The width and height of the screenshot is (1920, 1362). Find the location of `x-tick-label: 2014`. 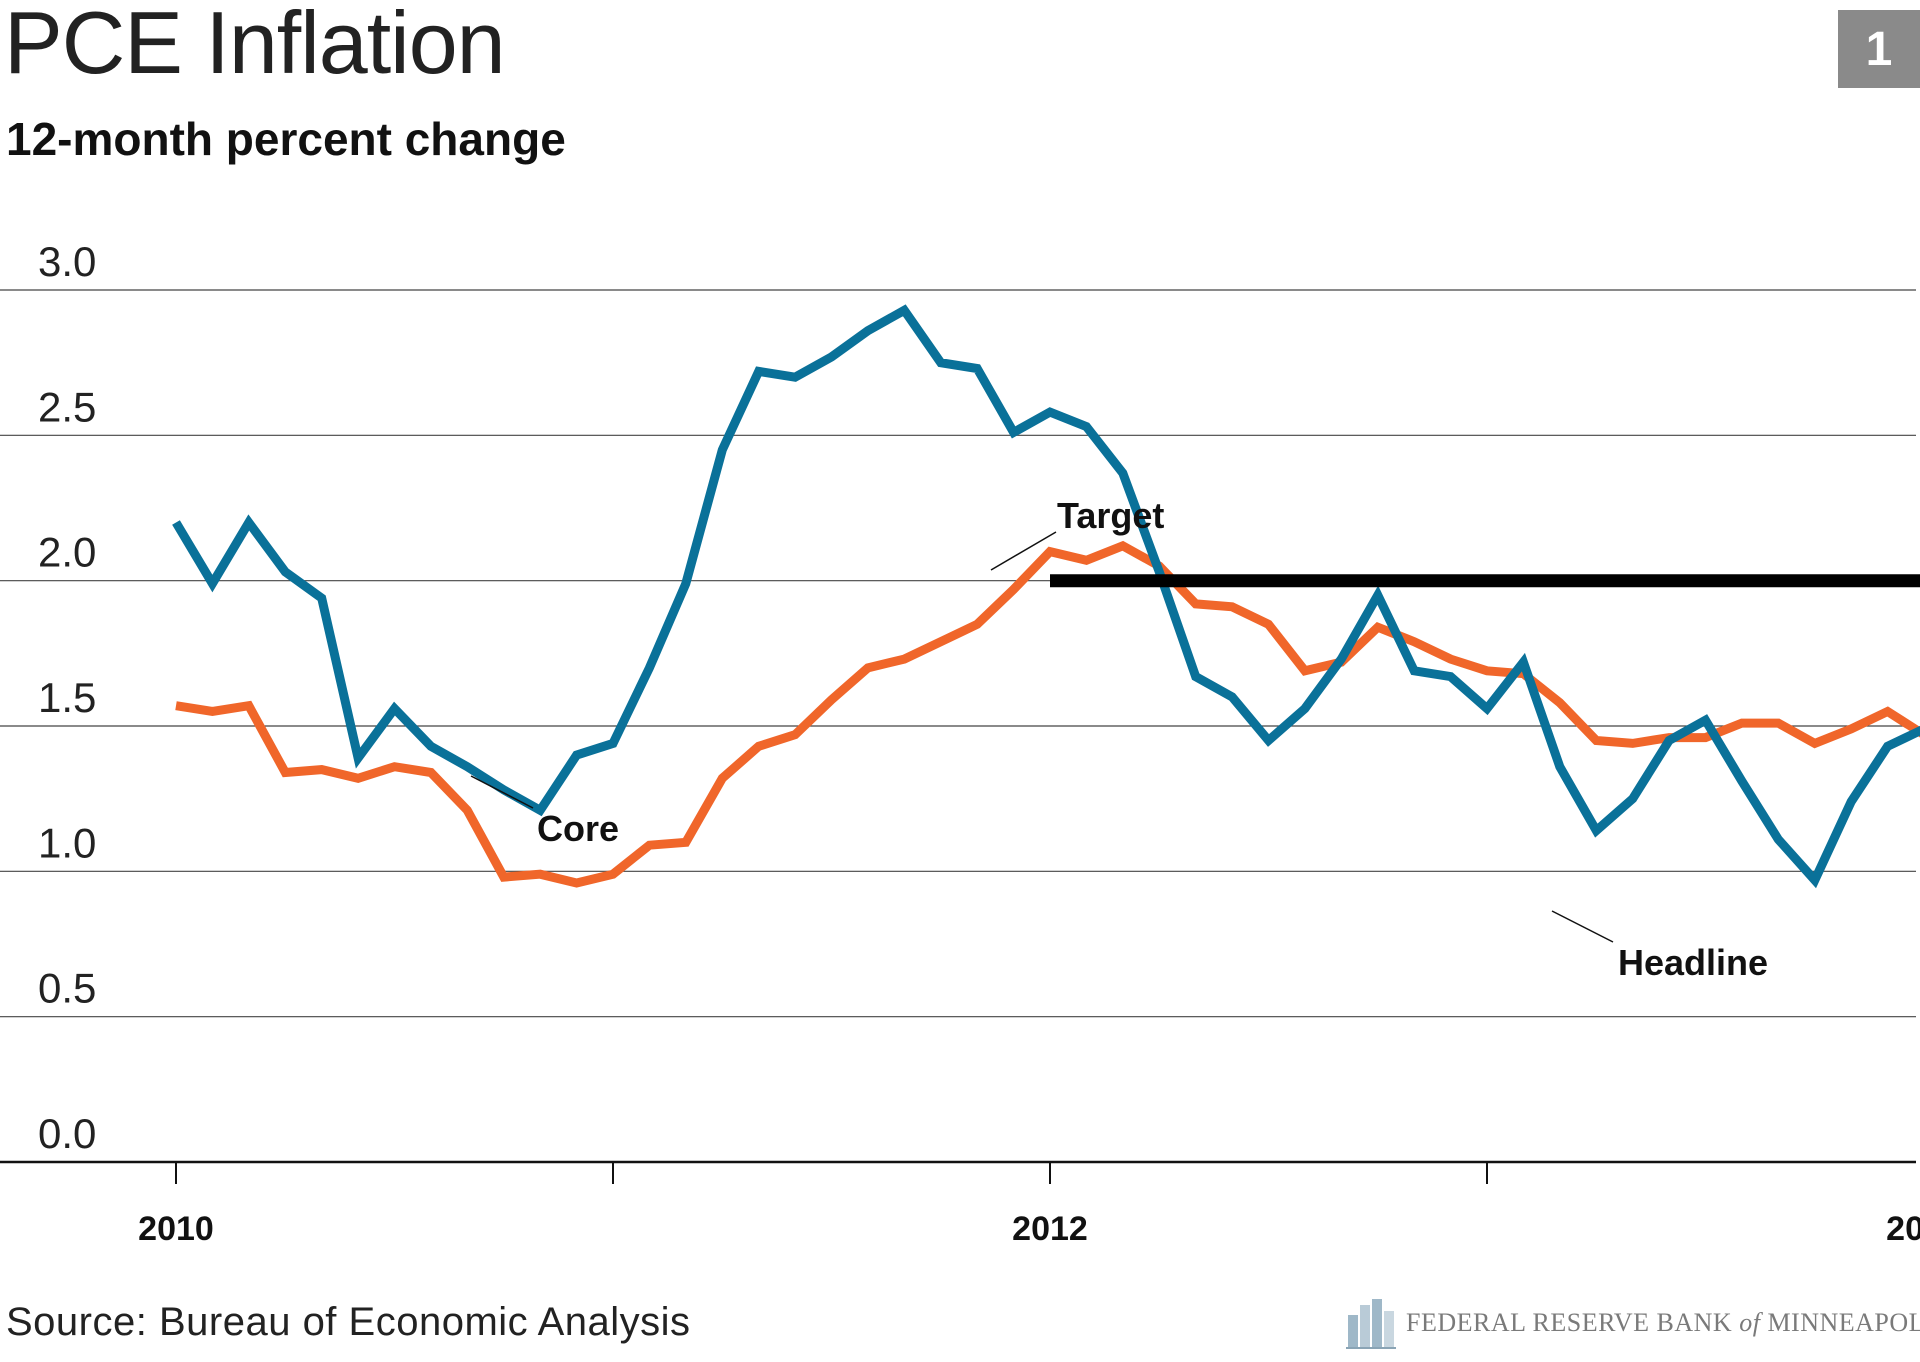

x-tick-label: 2014 is located at coordinates (1903, 1229).